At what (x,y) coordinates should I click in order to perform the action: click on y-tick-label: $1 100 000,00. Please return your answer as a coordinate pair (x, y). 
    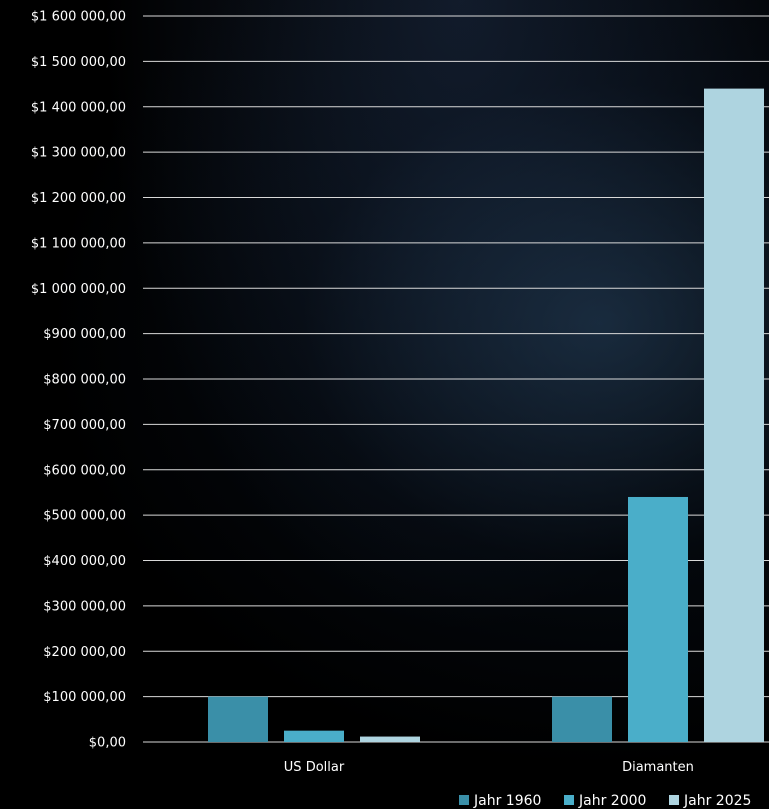
    Looking at the image, I should click on (78, 243).